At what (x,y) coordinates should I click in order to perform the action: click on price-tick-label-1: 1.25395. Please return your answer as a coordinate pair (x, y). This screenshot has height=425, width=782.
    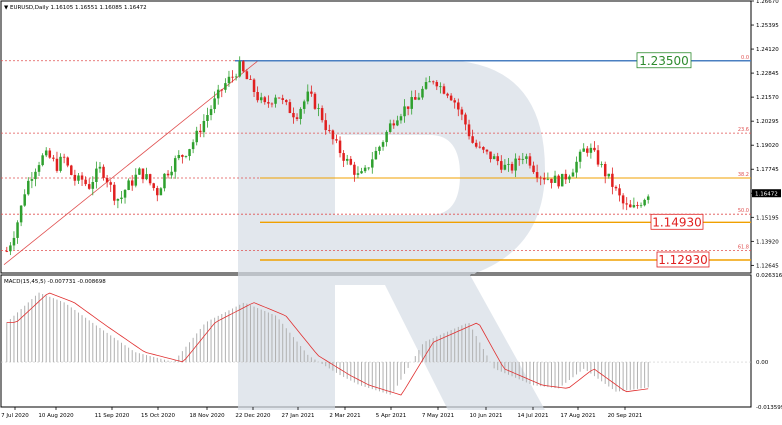
    Looking at the image, I should click on (767, 26).